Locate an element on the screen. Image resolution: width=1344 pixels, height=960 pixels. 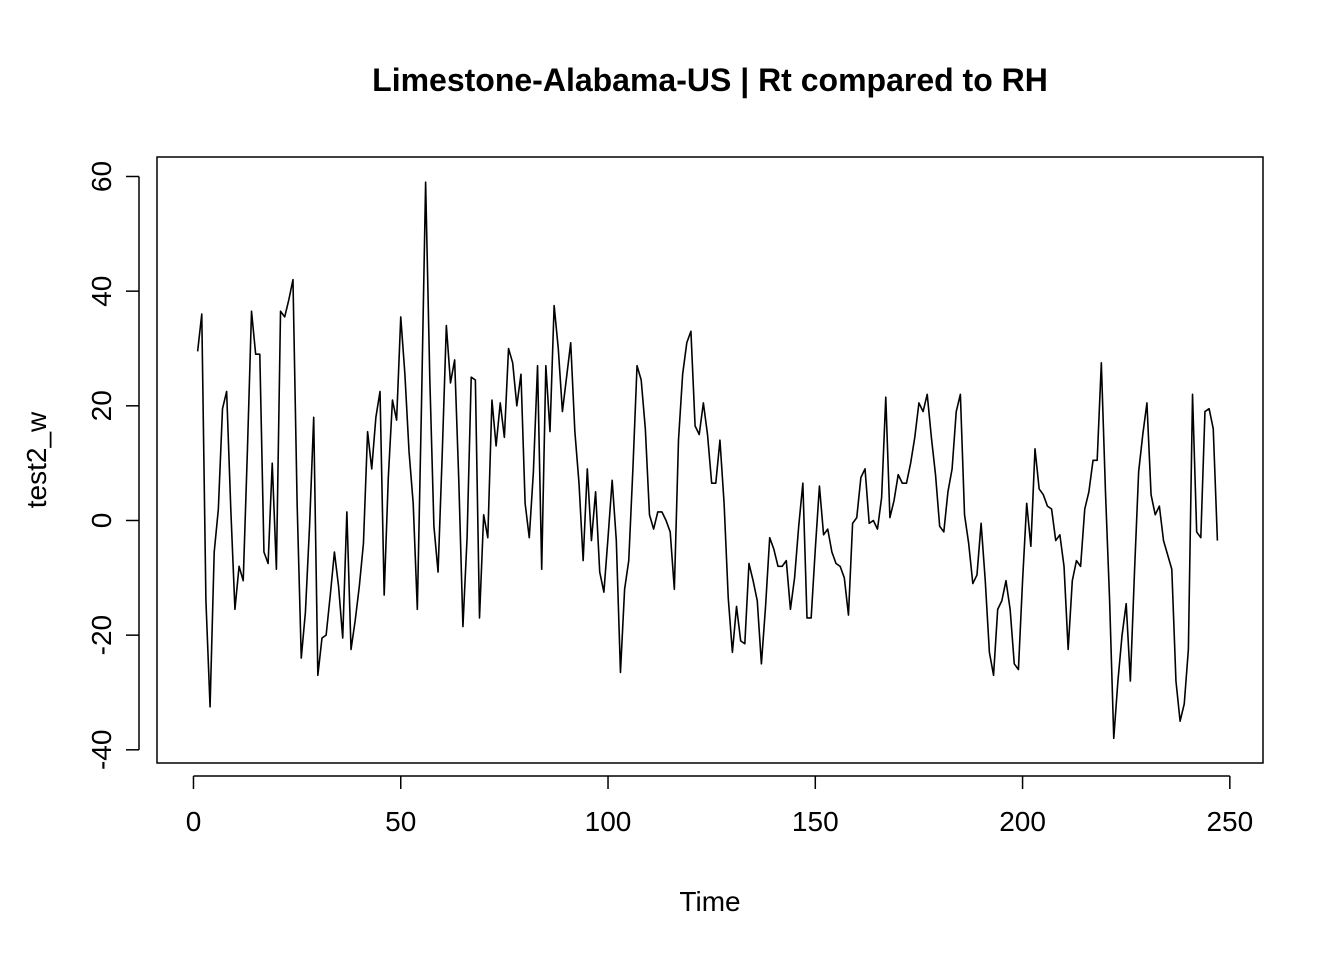
x-tick-label: 250 is located at coordinates (1229, 821).